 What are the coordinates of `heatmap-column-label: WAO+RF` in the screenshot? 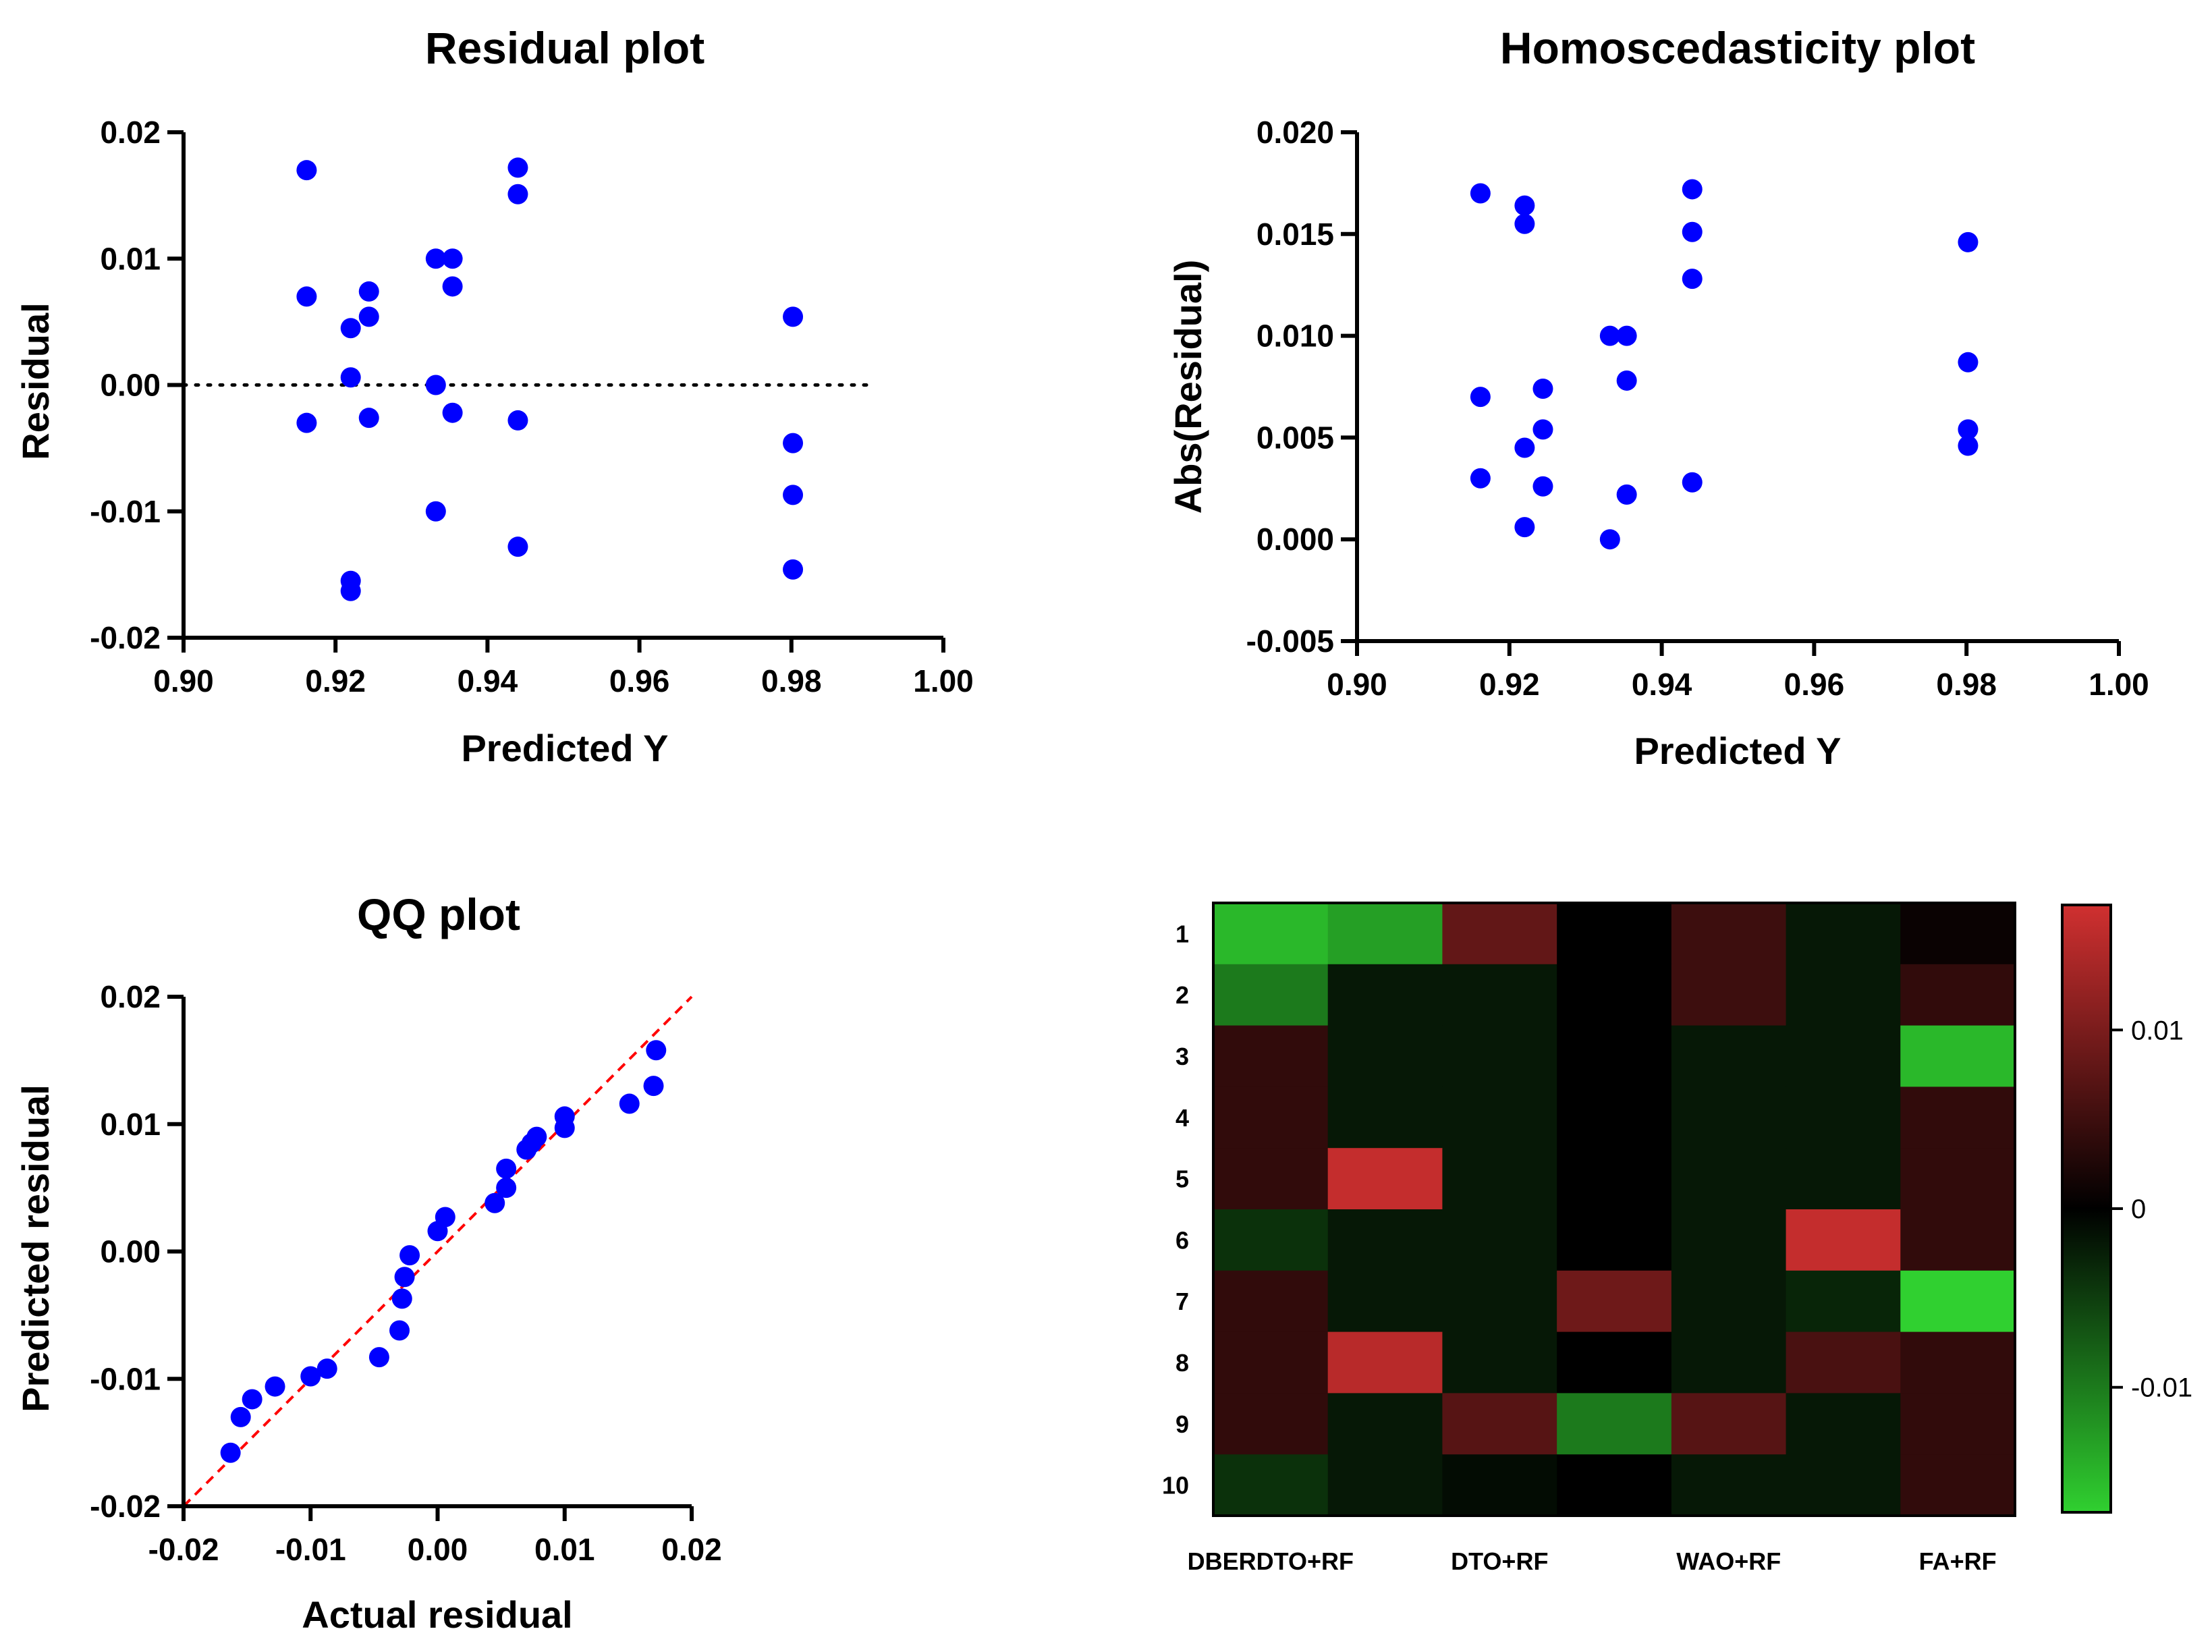 It's located at (1728, 1561).